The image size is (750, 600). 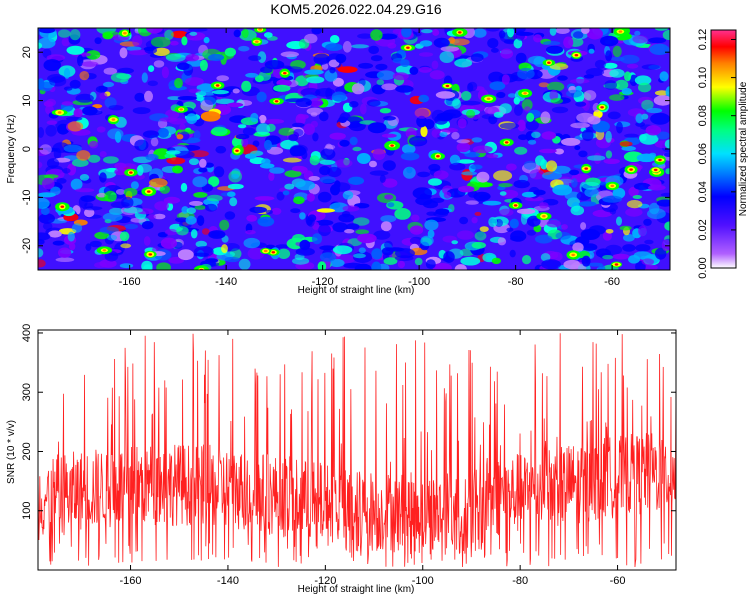 I want to click on heatmap-x-tick-label: -80, so click(x=516, y=282).